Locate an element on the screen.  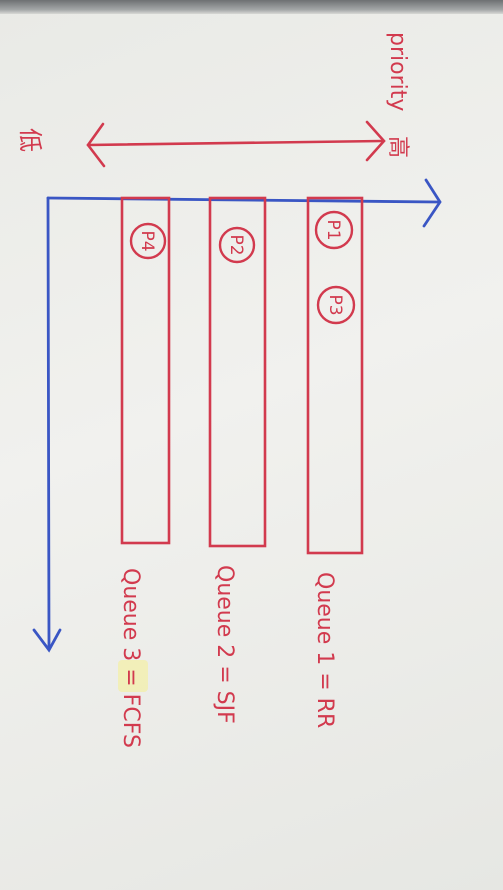
process-p3: P3 is located at coordinates (336, 305).